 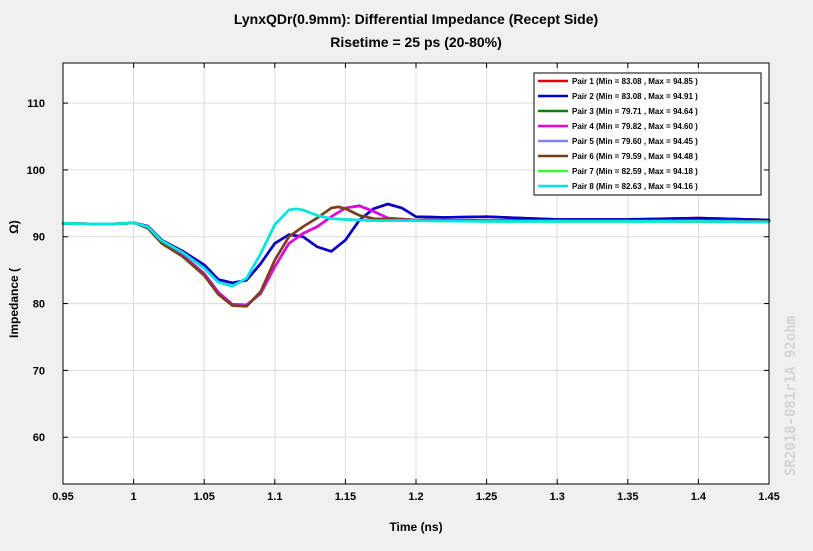 What do you see at coordinates (274, 497) in the screenshot?
I see `x-tick-label: 1.1` at bounding box center [274, 497].